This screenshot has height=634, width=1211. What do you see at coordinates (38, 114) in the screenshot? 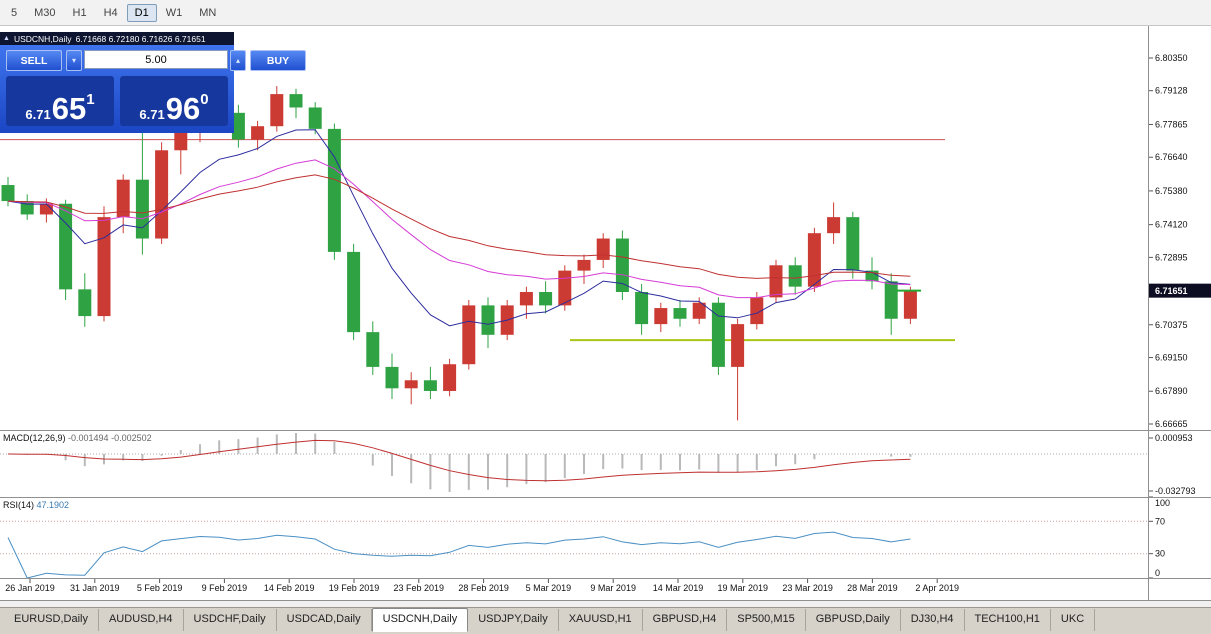
I see `sell-price-prefix: 6.71` at bounding box center [38, 114].